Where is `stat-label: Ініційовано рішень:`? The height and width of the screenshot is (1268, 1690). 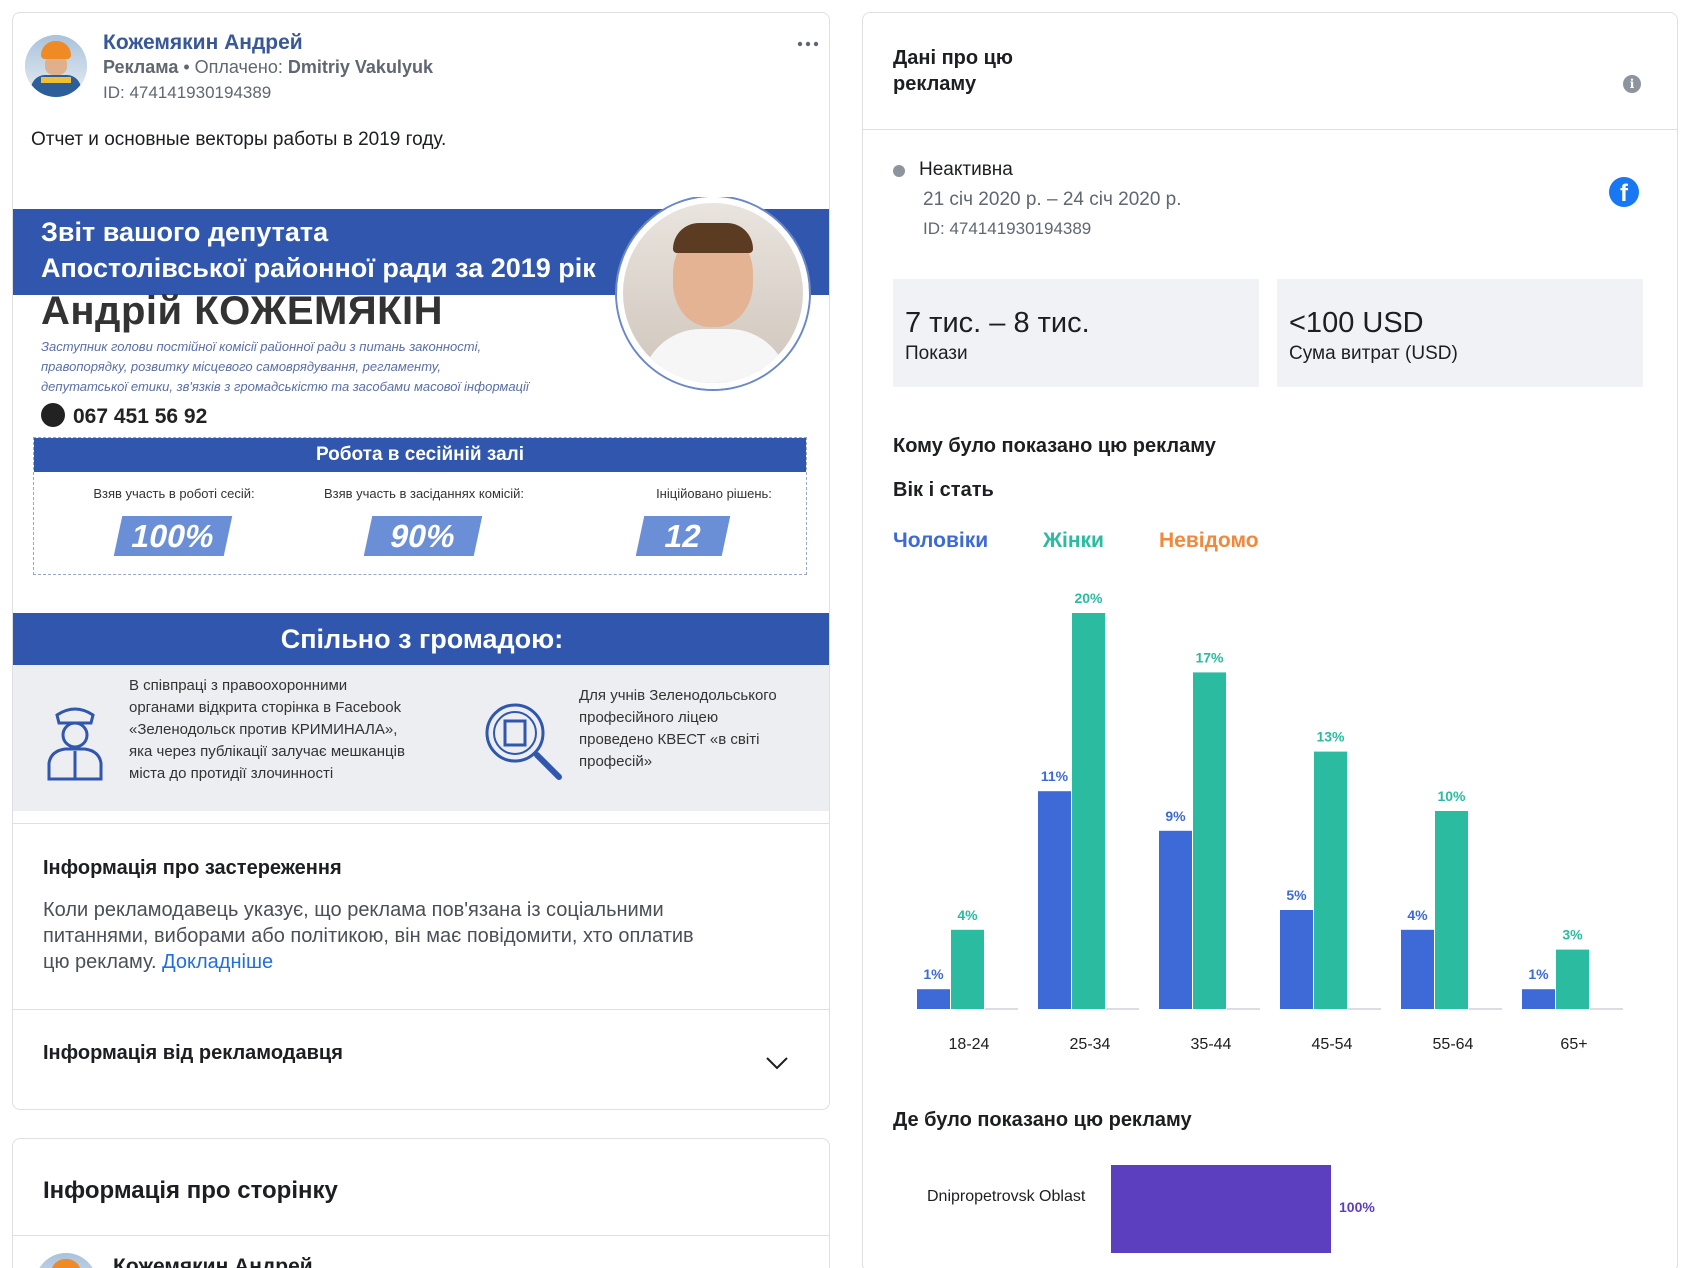
stat-label: Ініційовано рішень: is located at coordinates (714, 493).